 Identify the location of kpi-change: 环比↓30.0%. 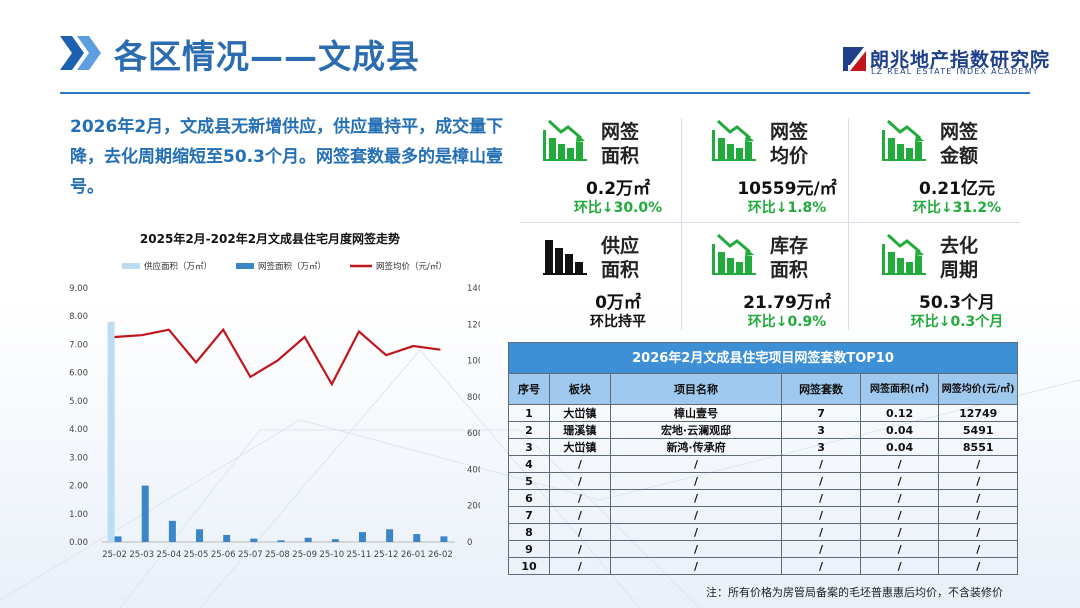
(618, 208).